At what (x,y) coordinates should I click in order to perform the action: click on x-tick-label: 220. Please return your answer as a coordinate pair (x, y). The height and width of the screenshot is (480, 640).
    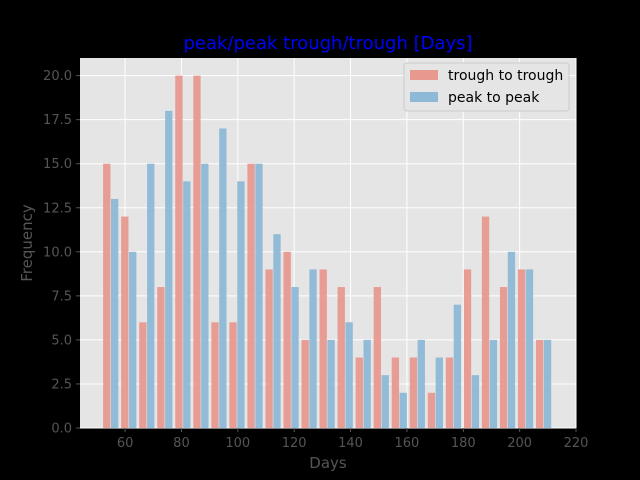
    Looking at the image, I should click on (576, 443).